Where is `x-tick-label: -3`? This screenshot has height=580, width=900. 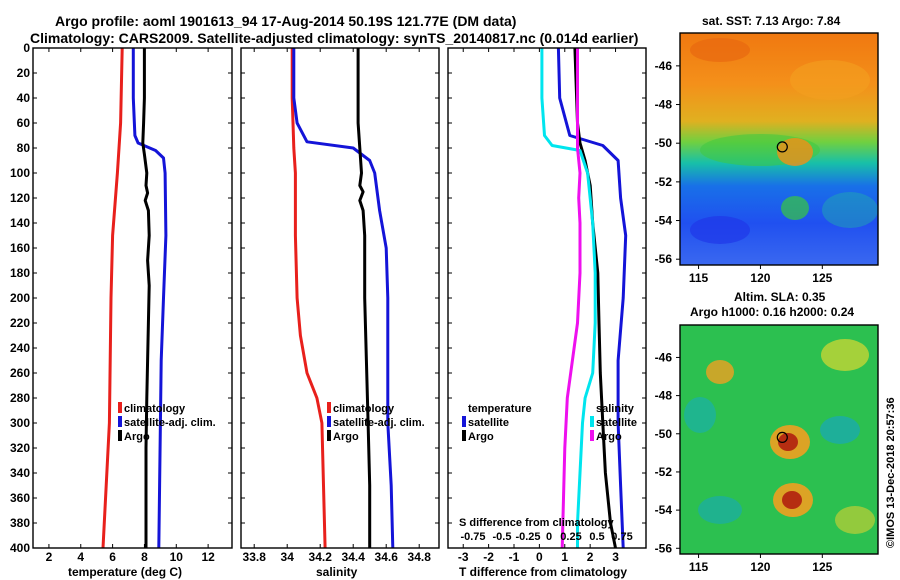 x-tick-label: -3 is located at coordinates (463, 557).